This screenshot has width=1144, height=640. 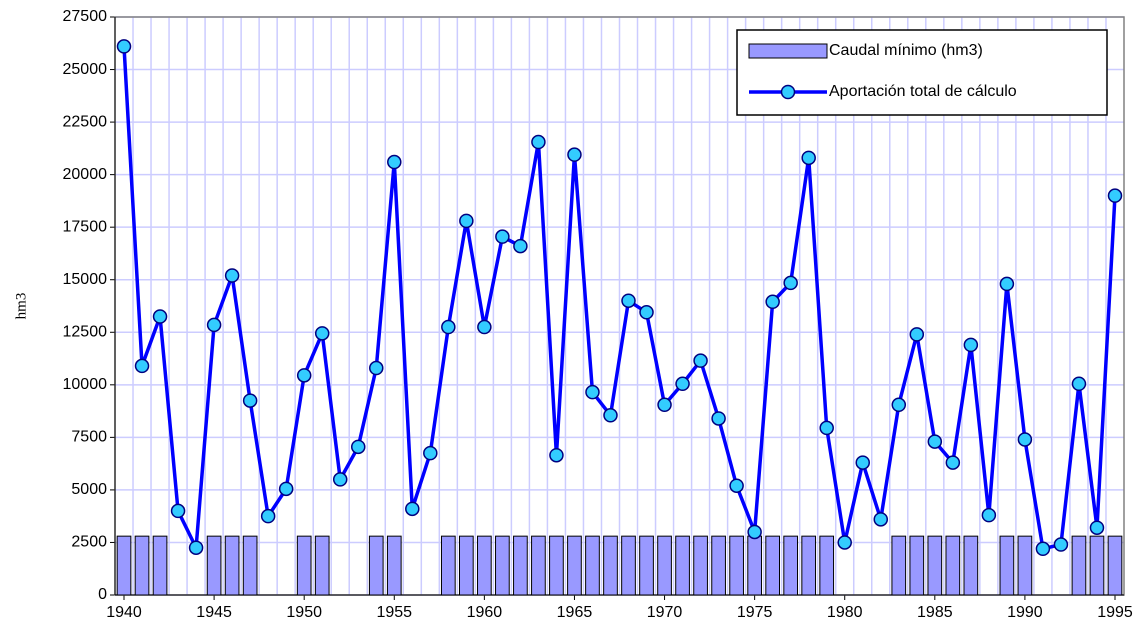 What do you see at coordinates (85, 226) in the screenshot?
I see `y-tick-label: 17500` at bounding box center [85, 226].